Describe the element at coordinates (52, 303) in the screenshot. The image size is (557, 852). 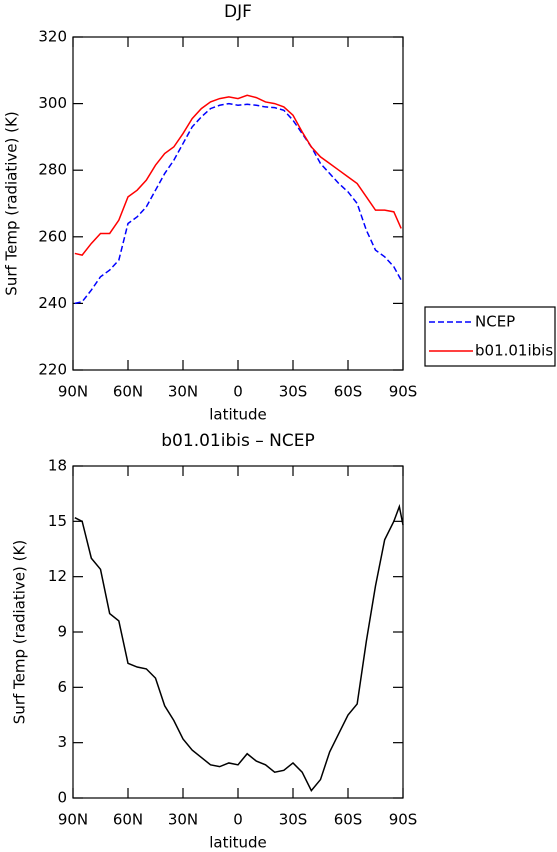
I see `y-tick-label: 240` at that location.